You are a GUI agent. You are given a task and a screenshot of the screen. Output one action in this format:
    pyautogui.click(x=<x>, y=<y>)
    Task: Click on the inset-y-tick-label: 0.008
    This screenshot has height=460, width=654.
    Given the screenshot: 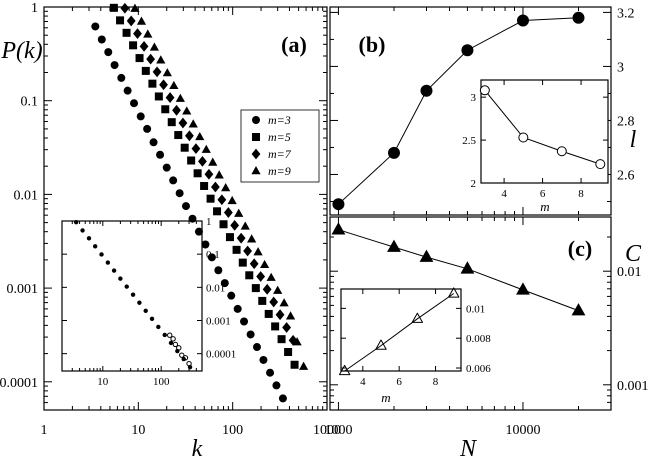 What is the action you would take?
    pyautogui.click(x=478, y=339)
    